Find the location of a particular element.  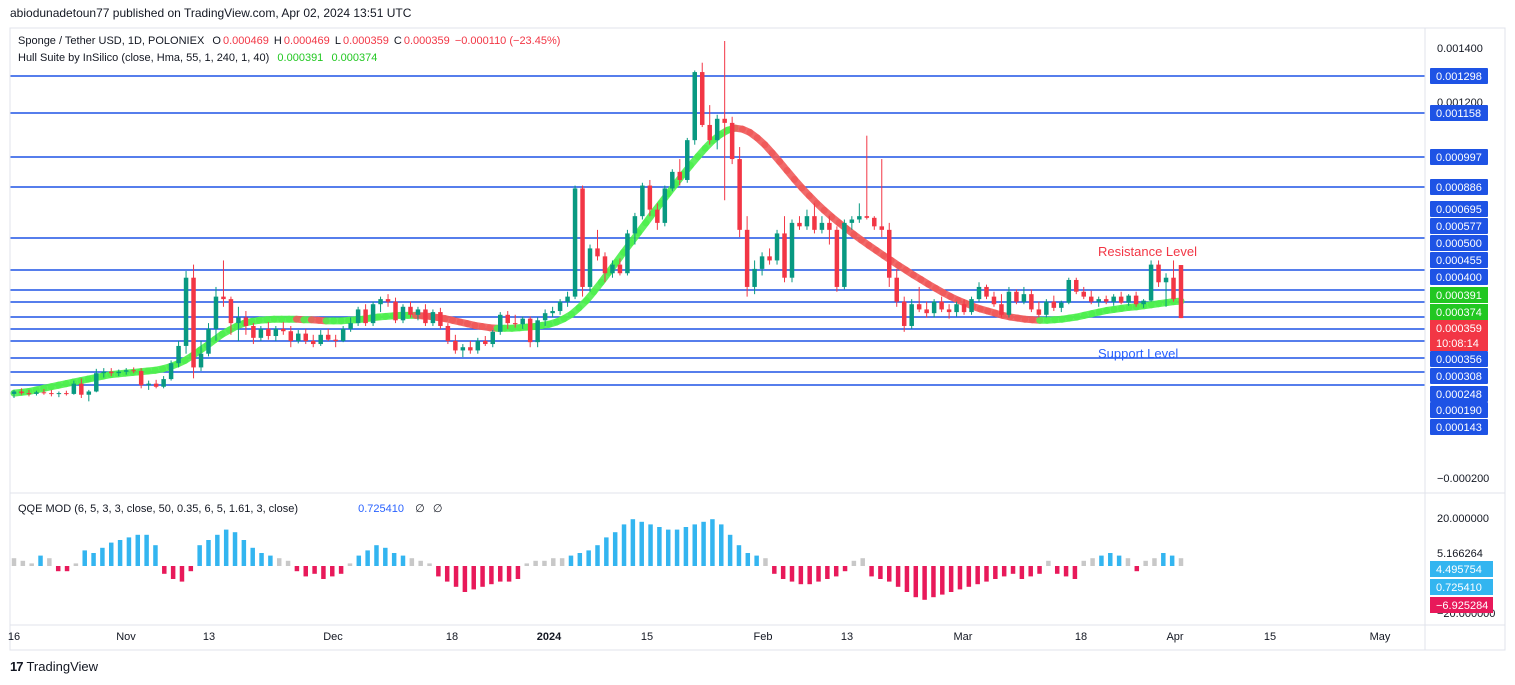

time-tick-label: Nov is located at coordinates (126, 637).